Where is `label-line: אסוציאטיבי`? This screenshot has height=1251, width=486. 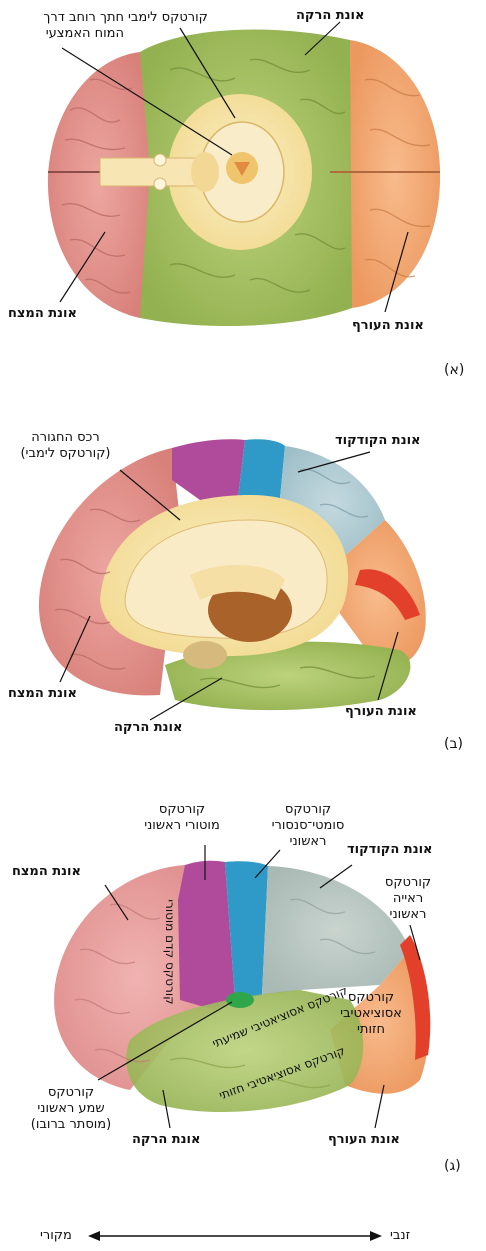
label-line: אסוציאטיבי is located at coordinates (371, 1013).